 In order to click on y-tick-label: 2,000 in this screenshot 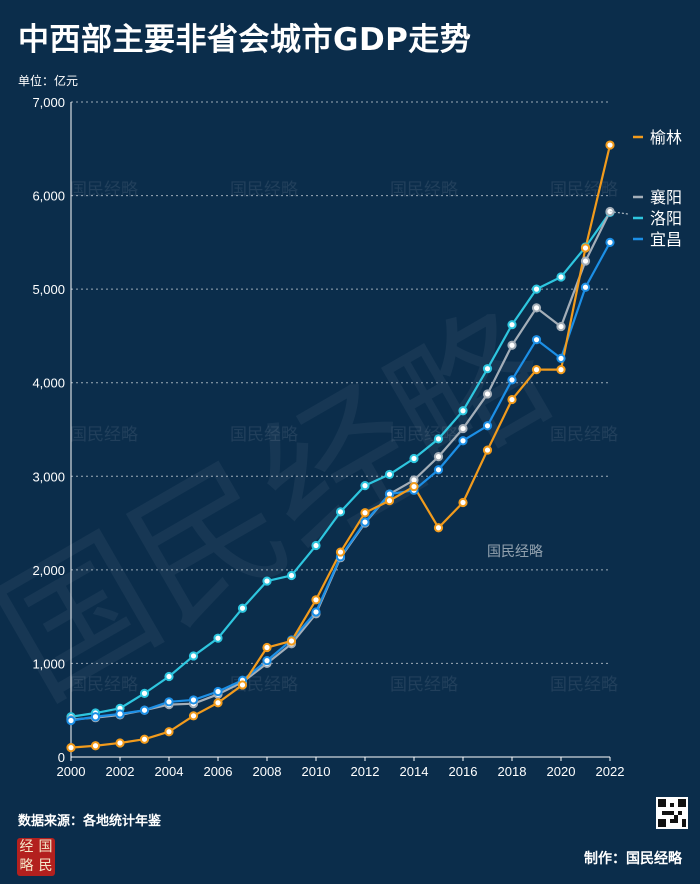, I will do `click(48, 570)`.